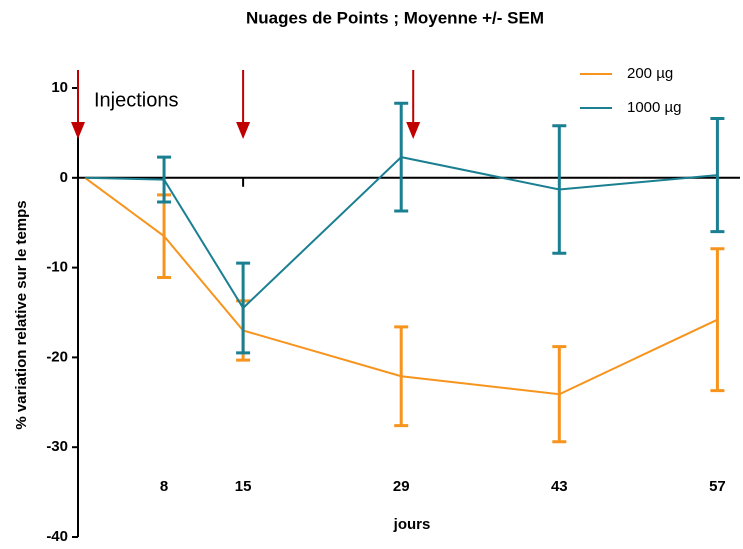 Image resolution: width=743 pixels, height=549 pixels. Describe the element at coordinates (59, 87) in the screenshot. I see `y-tick-label: 10` at that location.